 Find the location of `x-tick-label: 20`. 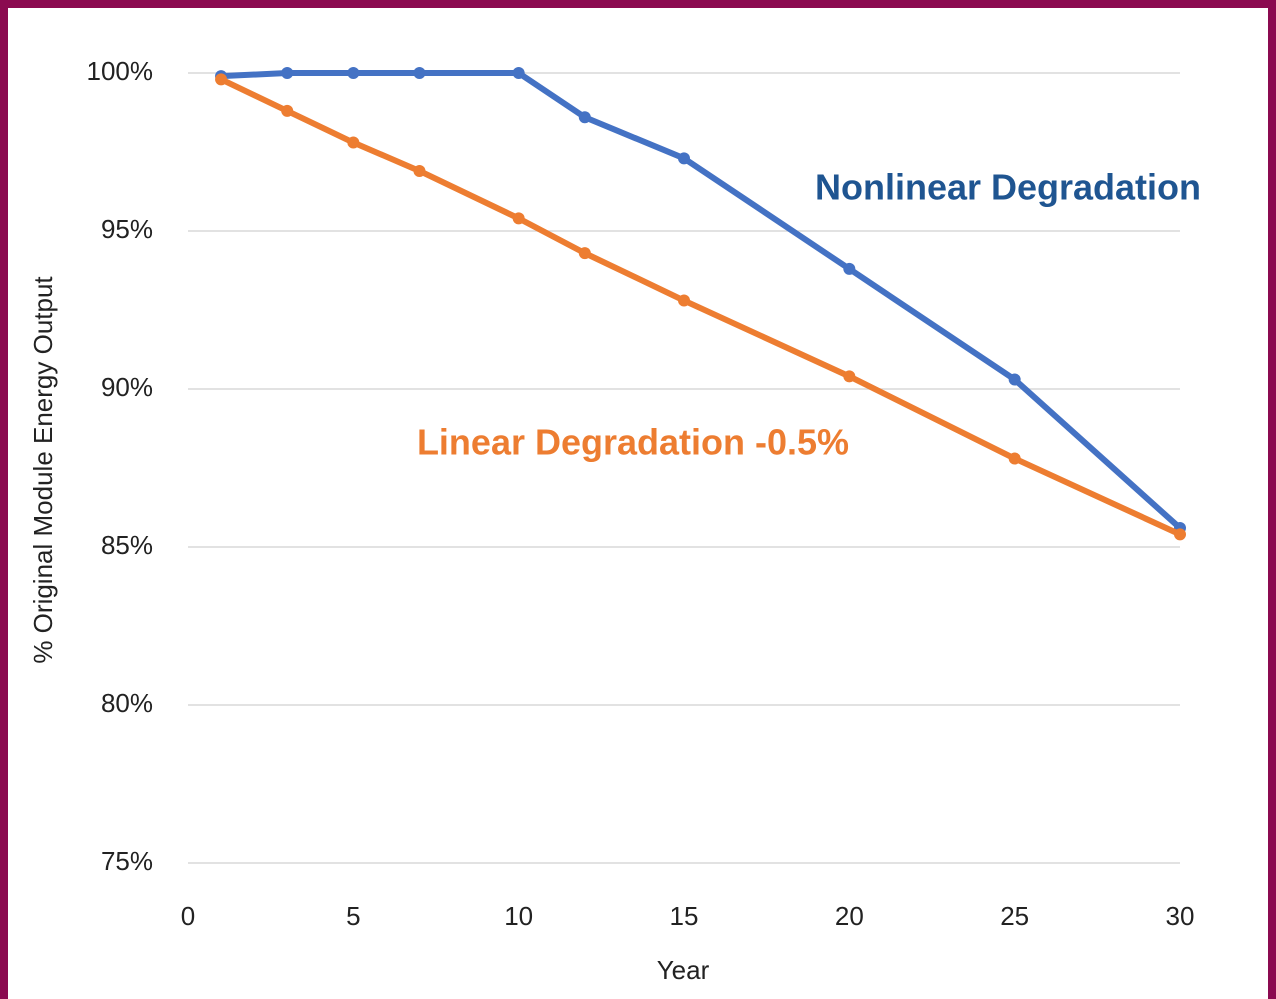

x-tick-label: 20 is located at coordinates (849, 916).